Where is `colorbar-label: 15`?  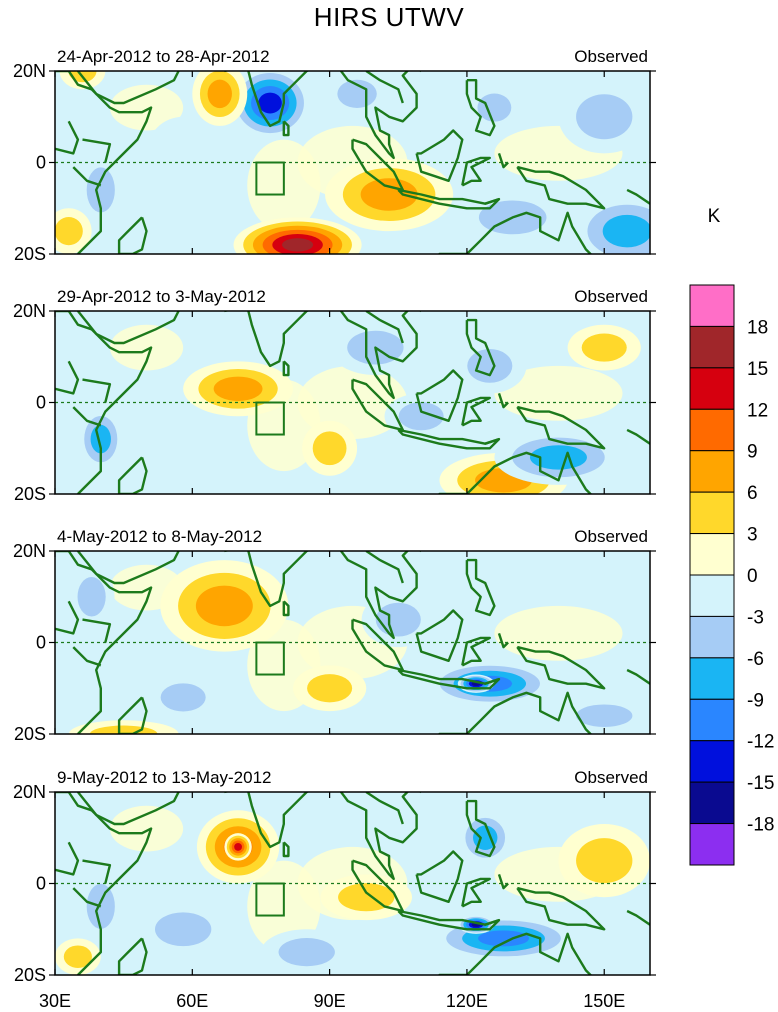
colorbar-label: 15 is located at coordinates (757, 369).